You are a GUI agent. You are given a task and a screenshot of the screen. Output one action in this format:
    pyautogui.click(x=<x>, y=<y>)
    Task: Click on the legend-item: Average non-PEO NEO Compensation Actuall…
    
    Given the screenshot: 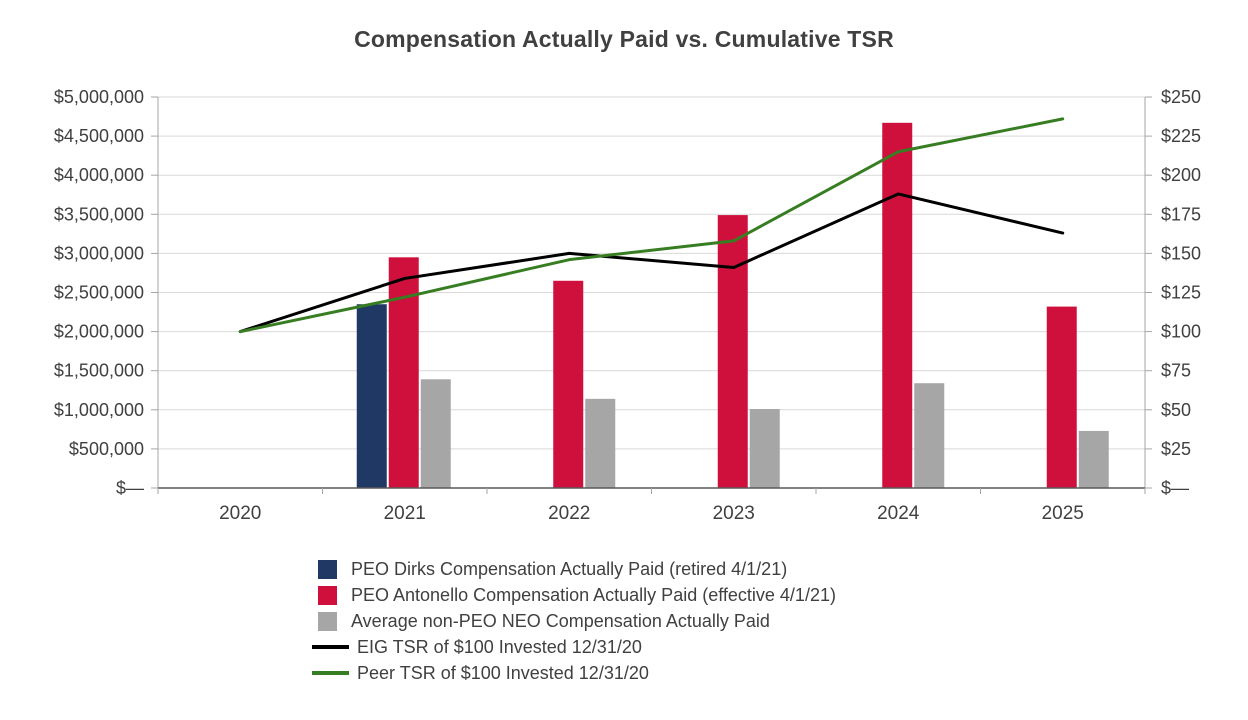 What is the action you would take?
    pyautogui.click(x=577, y=621)
    